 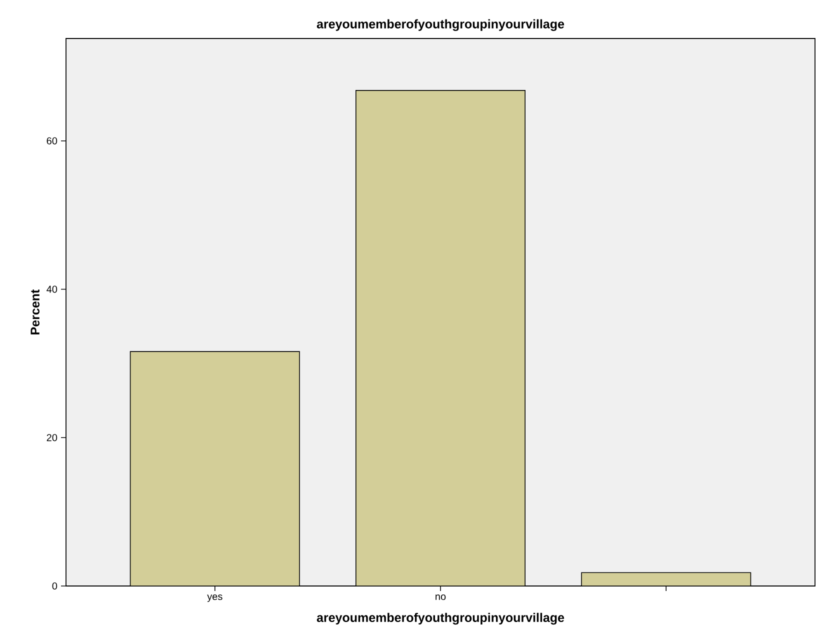 I want to click on y-tick-label: 40, so click(x=52, y=289).